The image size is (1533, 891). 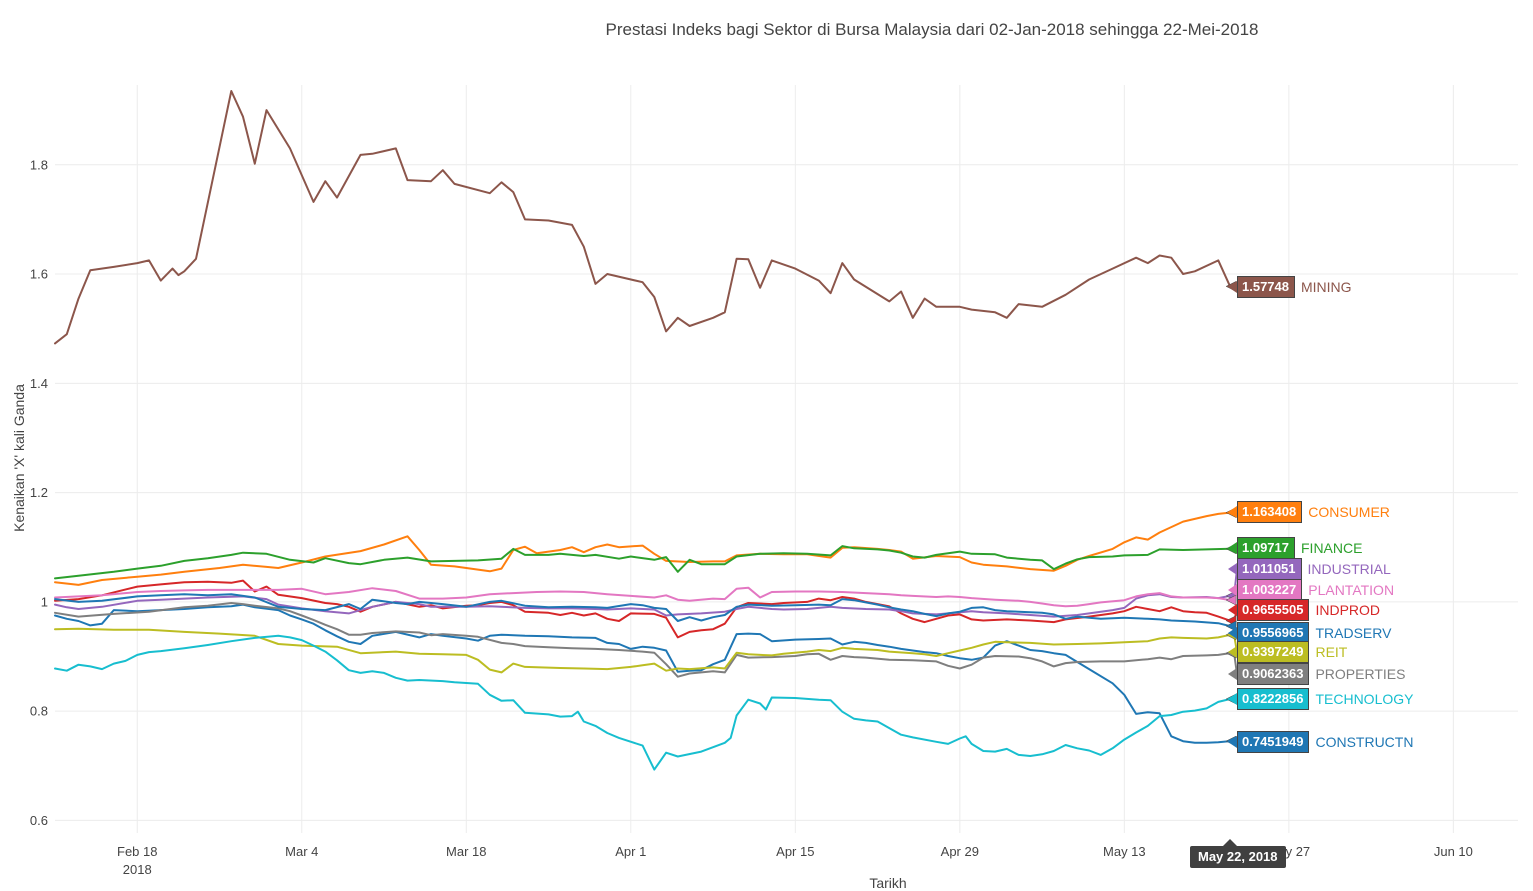 I want to click on x-tick-label: Feb 18, so click(x=137, y=851).